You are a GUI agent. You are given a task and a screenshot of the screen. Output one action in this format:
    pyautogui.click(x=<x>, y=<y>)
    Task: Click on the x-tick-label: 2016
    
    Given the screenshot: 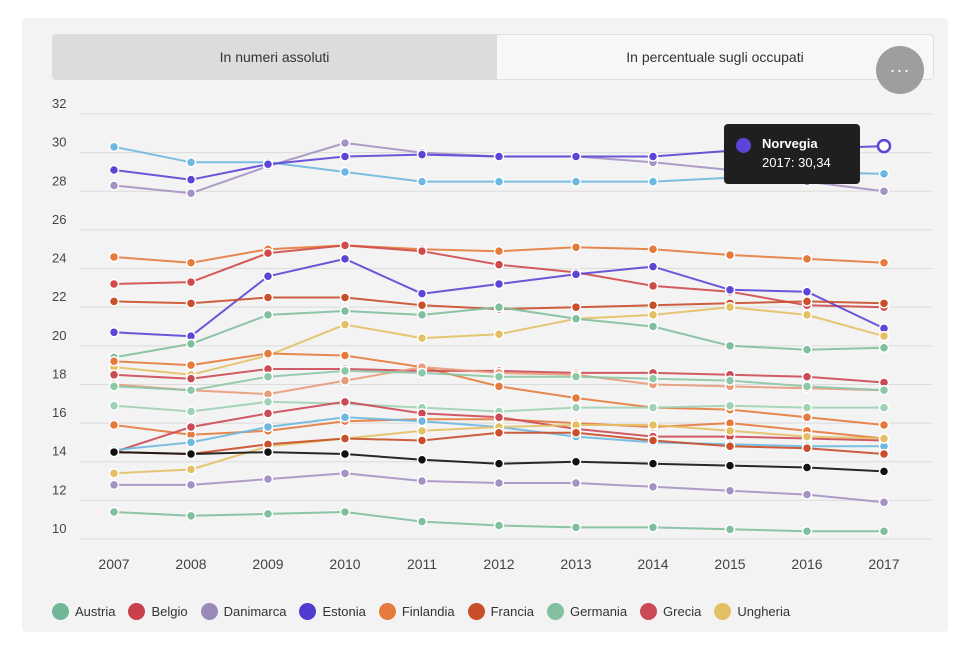 What is the action you would take?
    pyautogui.click(x=806, y=564)
    